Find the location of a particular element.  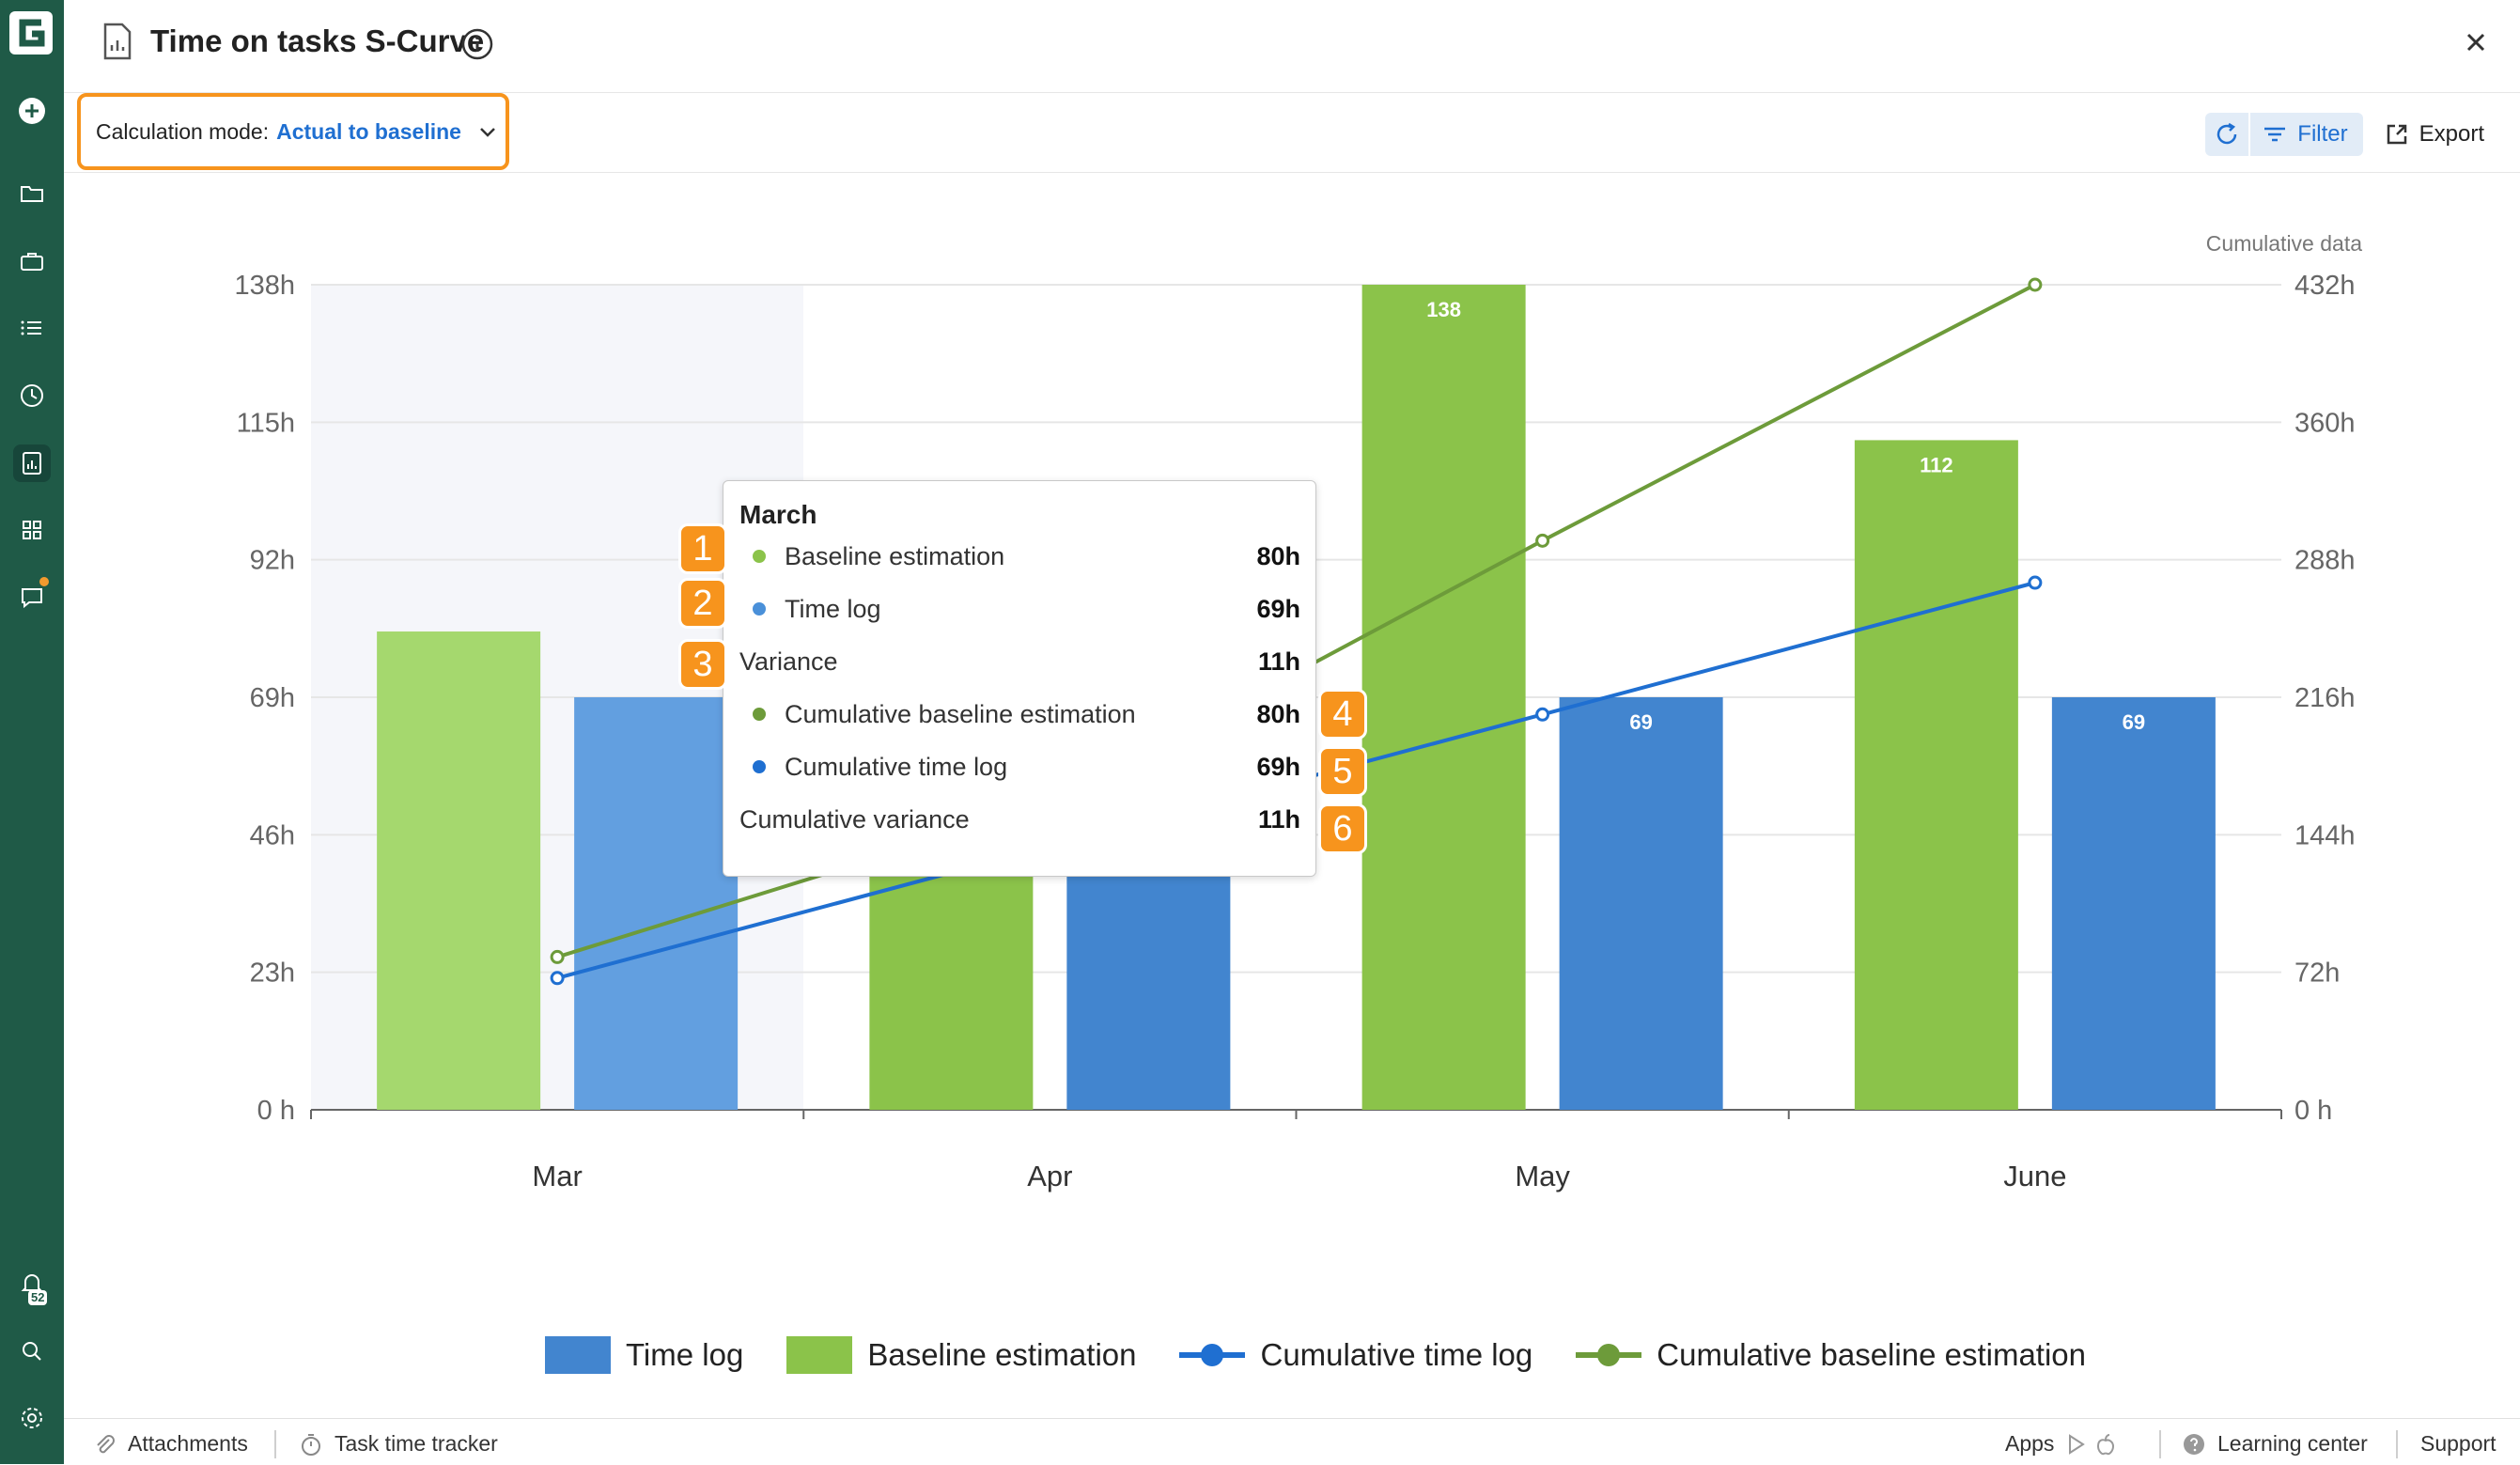

legend-label-time-log: Time log is located at coordinates (685, 1355).